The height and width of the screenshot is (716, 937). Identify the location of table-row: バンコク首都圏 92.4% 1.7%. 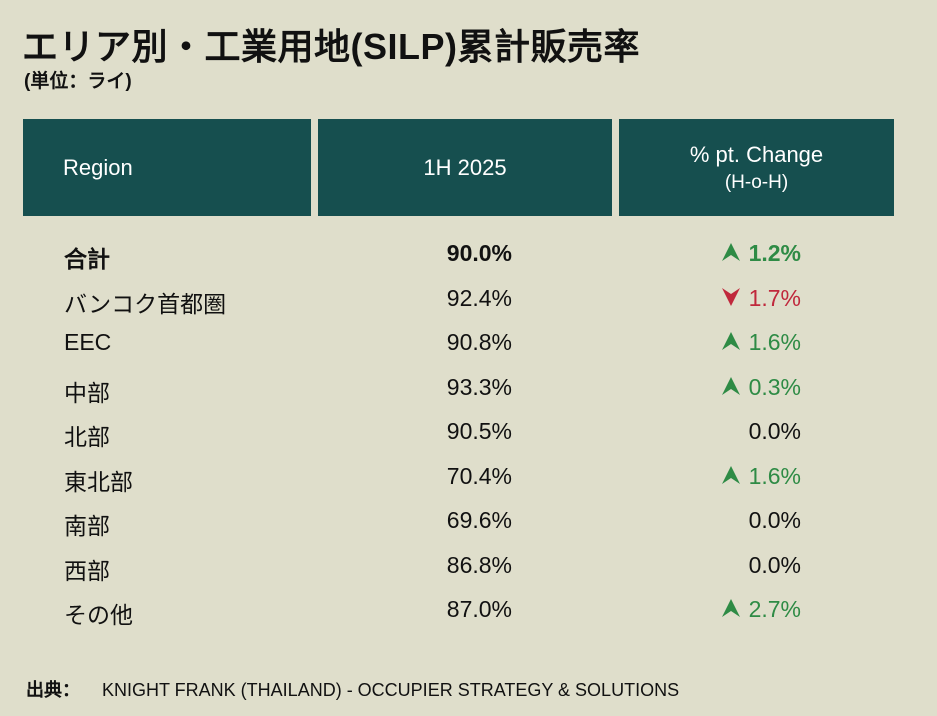
(468, 299).